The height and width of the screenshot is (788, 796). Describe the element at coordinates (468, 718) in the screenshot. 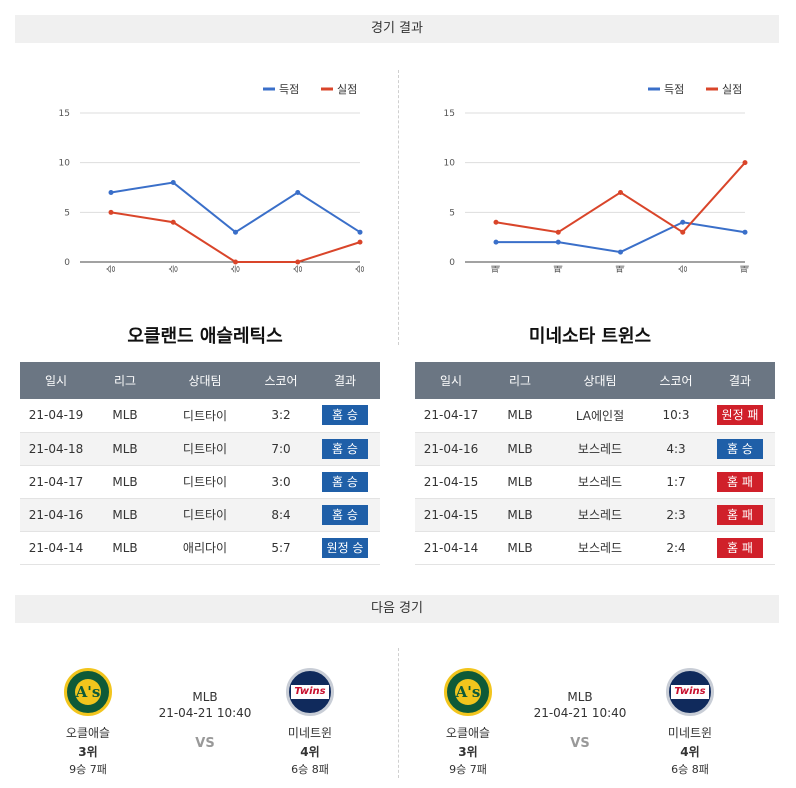

I see `home-team: A's 오클애슬 3위 9승 7패` at that location.